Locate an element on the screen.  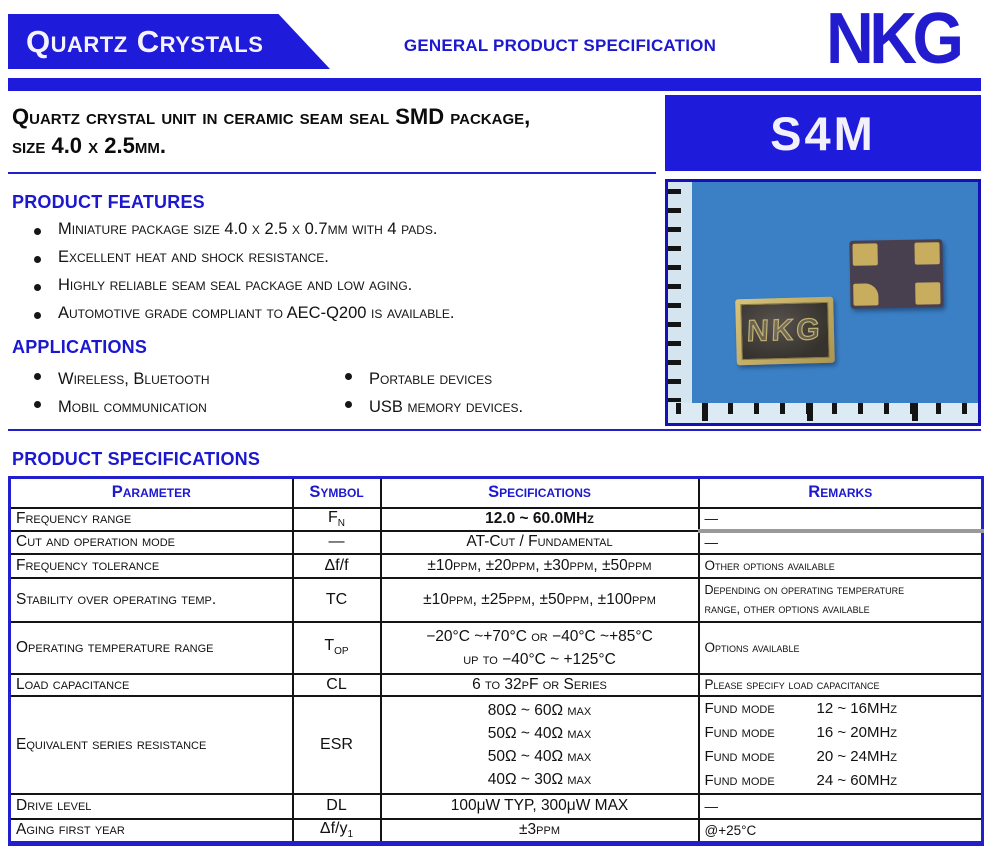
spec-cell: ±3ppm is located at coordinates (539, 831).